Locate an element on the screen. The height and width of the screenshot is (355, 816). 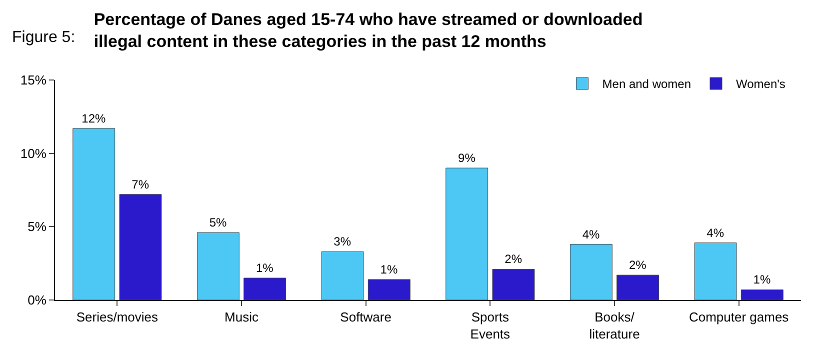
legend-label: Women's is located at coordinates (761, 84).